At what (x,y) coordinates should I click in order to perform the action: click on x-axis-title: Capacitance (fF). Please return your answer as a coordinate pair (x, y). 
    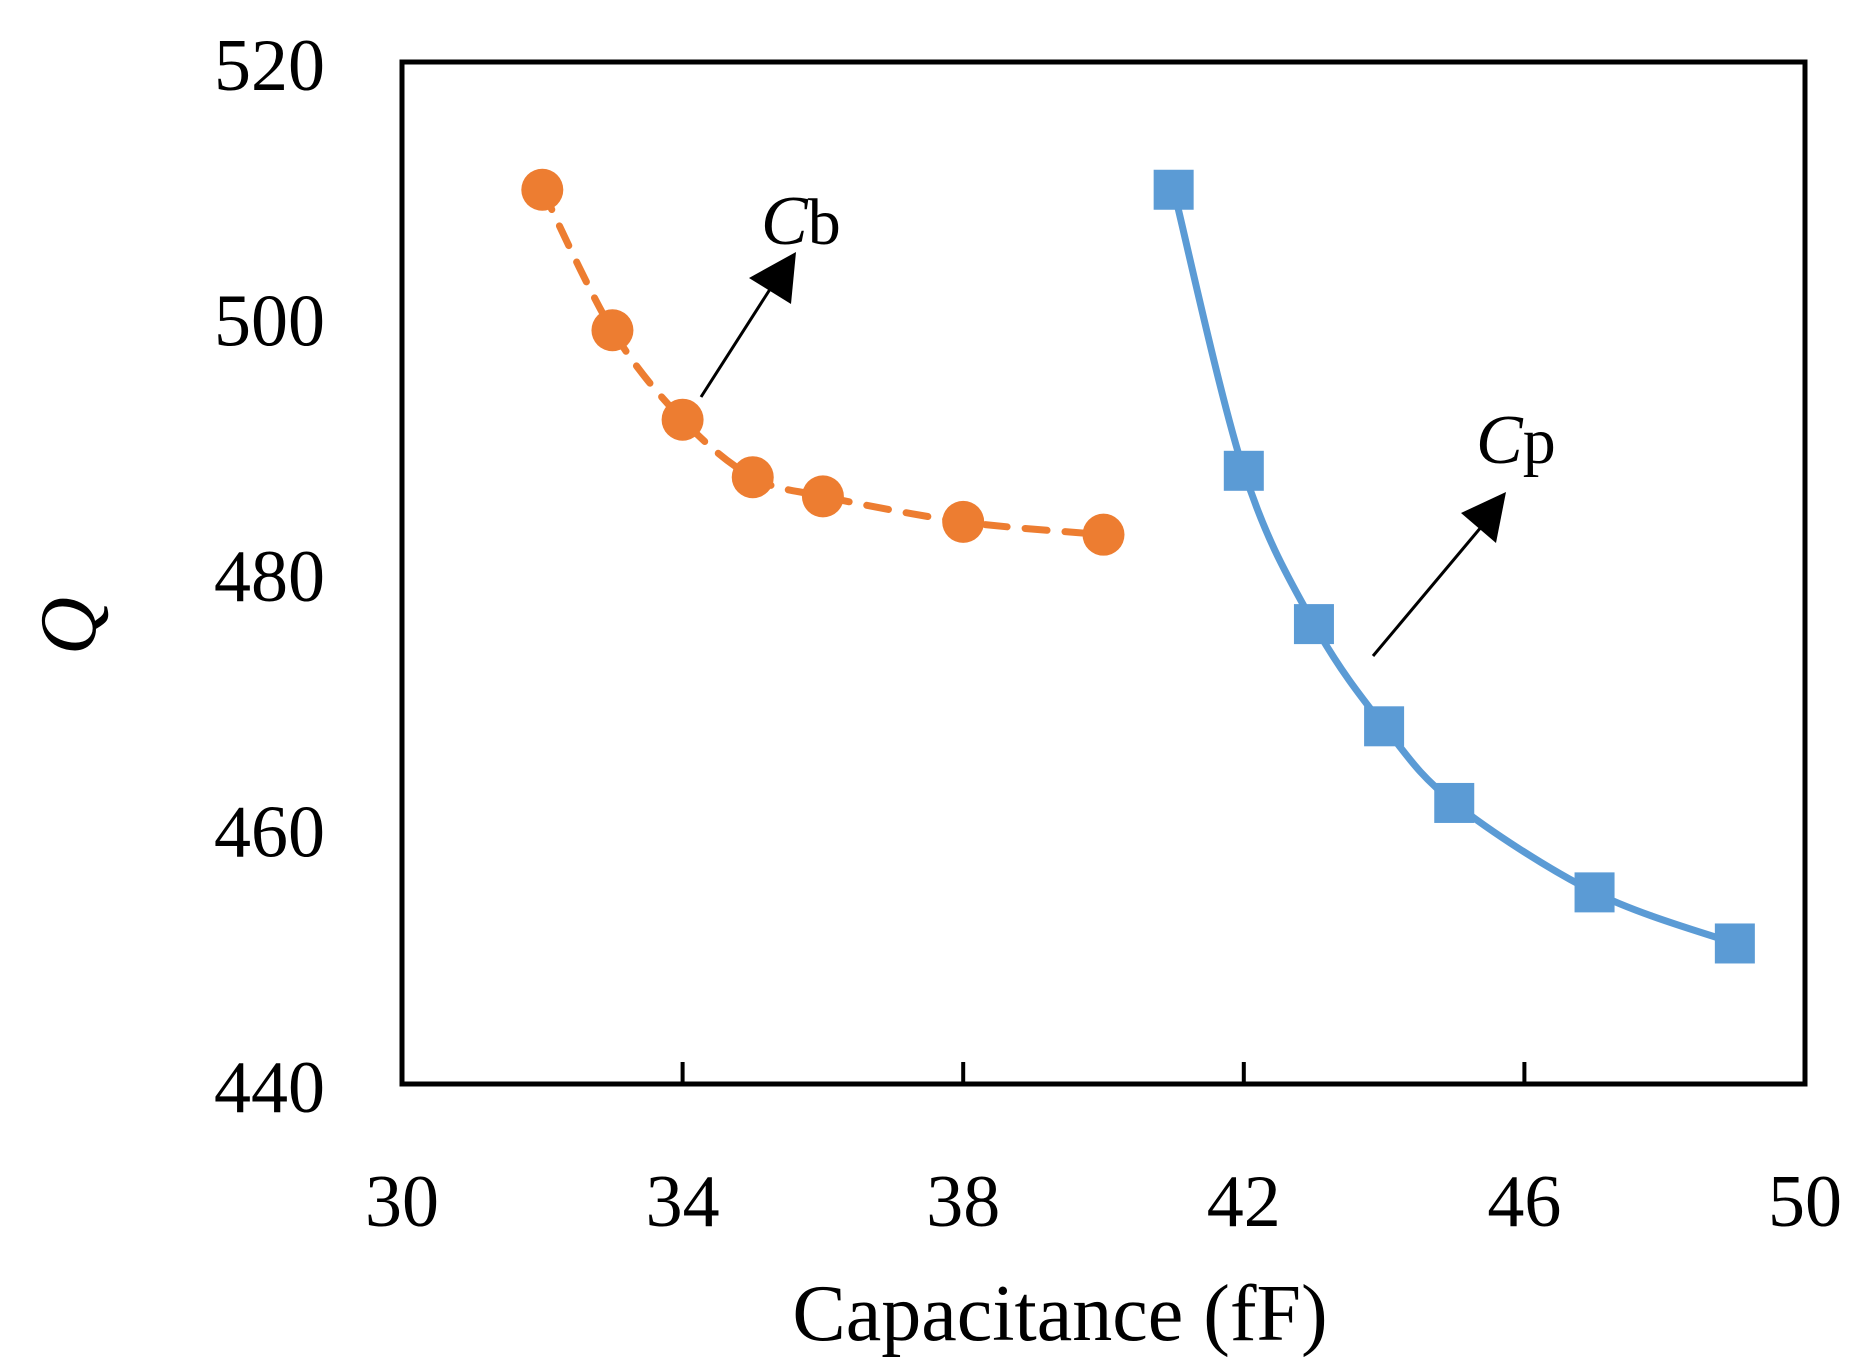
    Looking at the image, I should click on (1059, 1314).